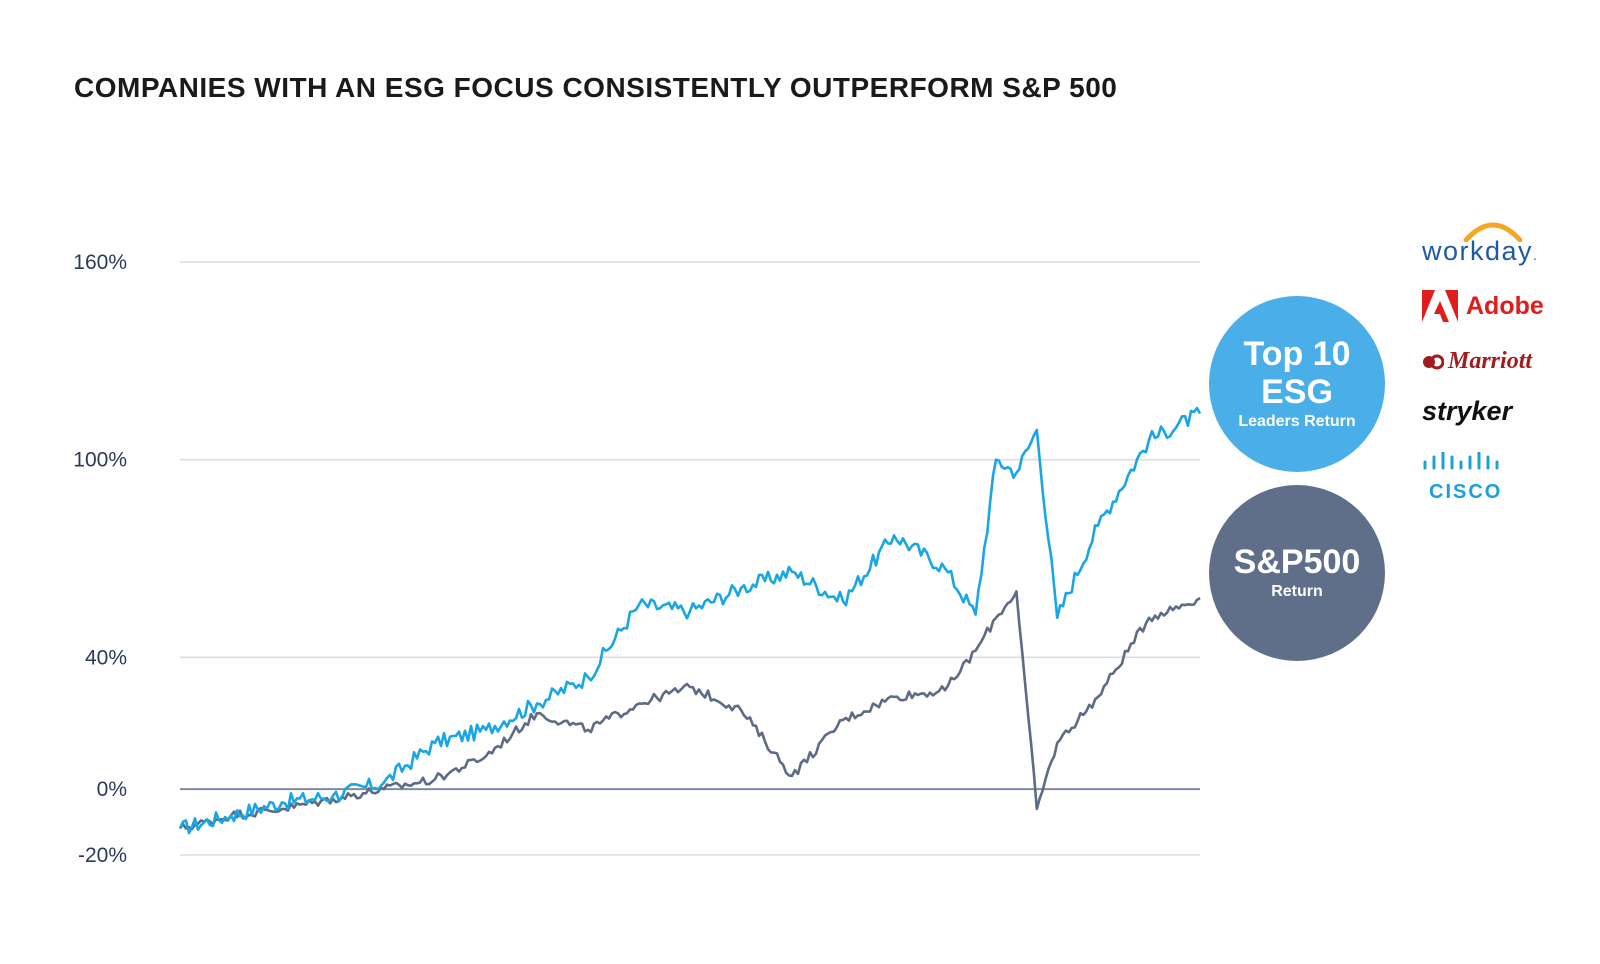 The width and height of the screenshot is (1600, 964). I want to click on y-tick-label: 0%, so click(112, 789).